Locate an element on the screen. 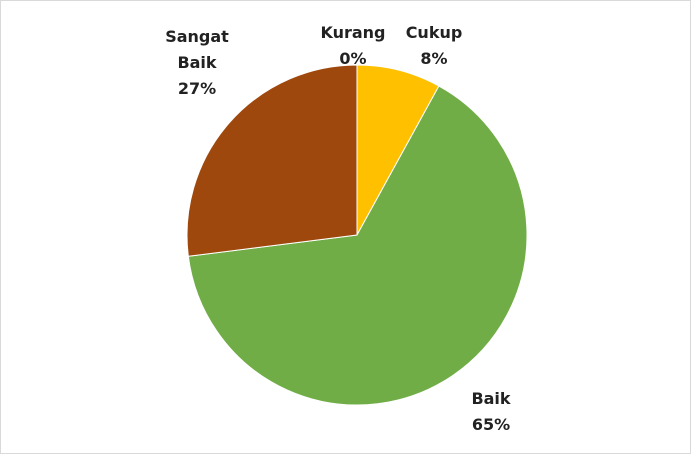  data-label: Sangat Baik 27% is located at coordinates (197, 63).